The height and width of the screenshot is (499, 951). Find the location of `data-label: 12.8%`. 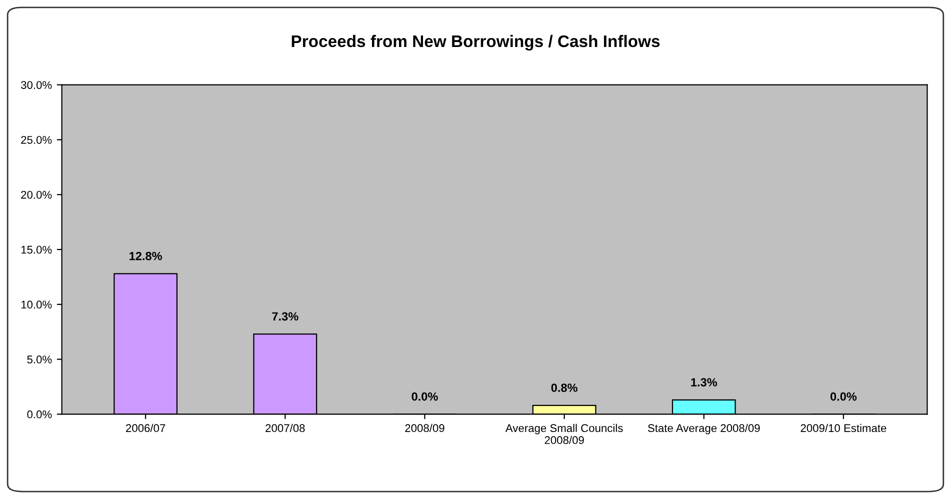

data-label: 12.8% is located at coordinates (146, 256).